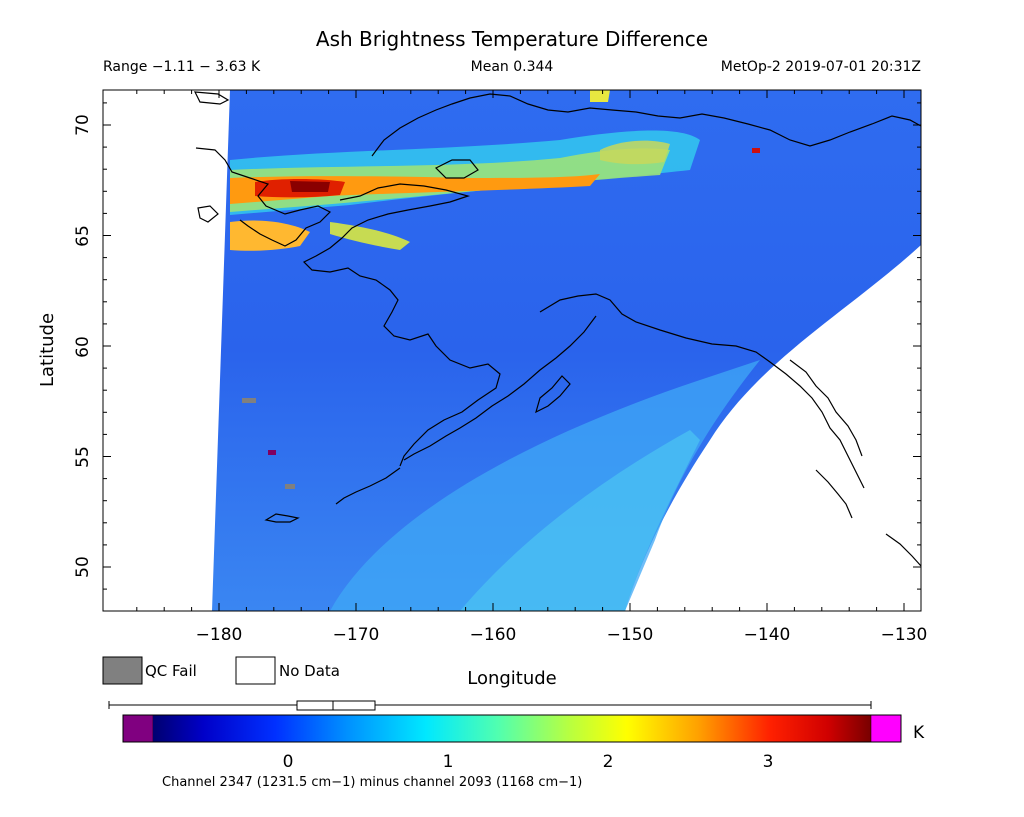 The width and height of the screenshot is (1024, 817). Describe the element at coordinates (171, 671) in the screenshot. I see `qc-fail-label: QC Fail` at that location.